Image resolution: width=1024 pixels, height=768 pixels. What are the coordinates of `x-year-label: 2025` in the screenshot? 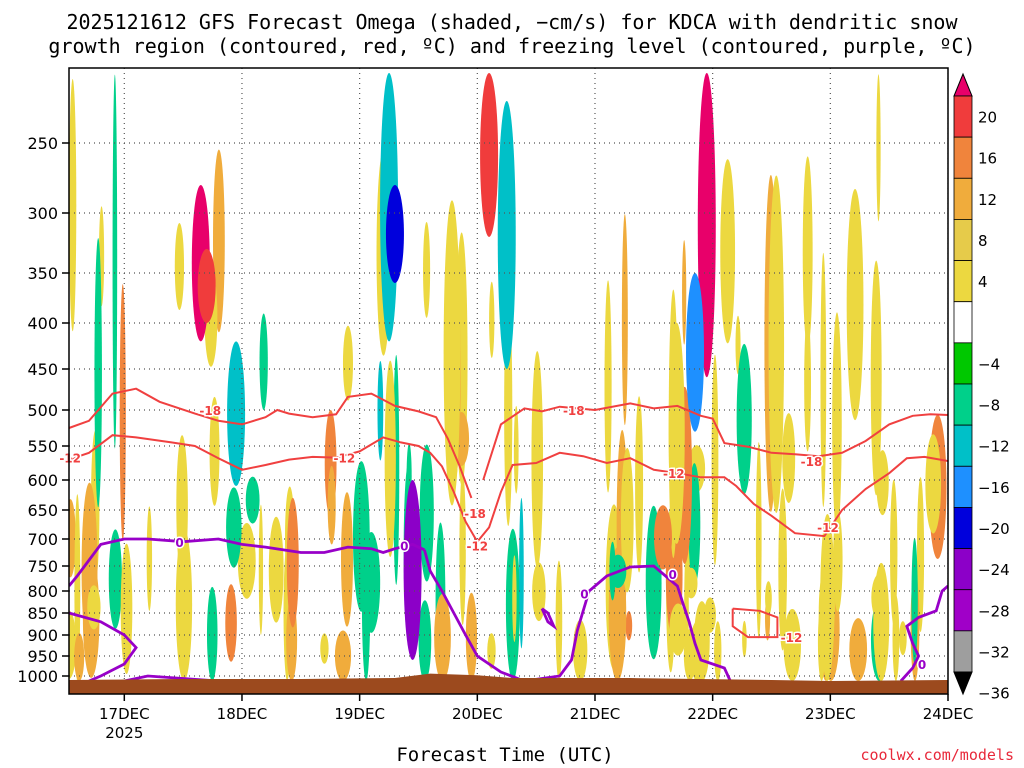 It's located at (124, 733).